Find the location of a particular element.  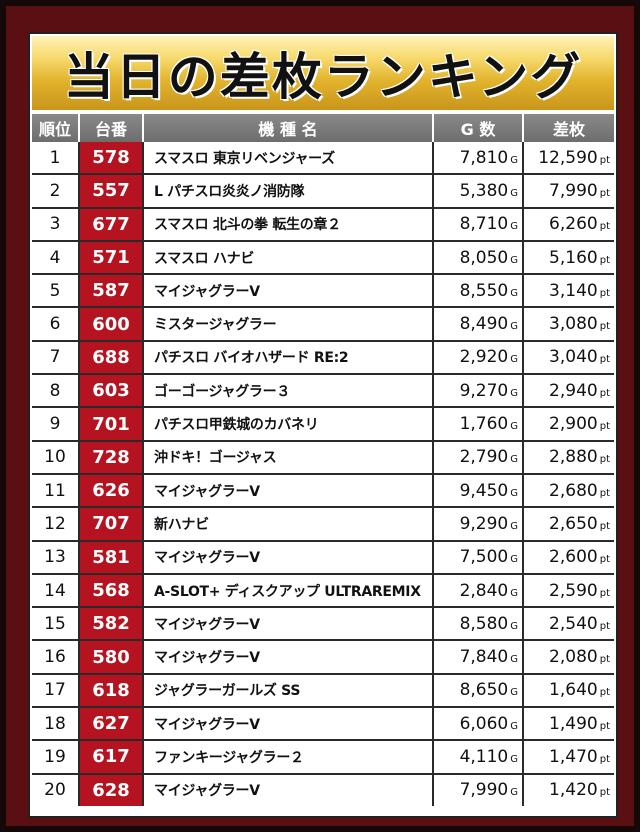

diff-cell: 2,590 pt is located at coordinates (569, 592).